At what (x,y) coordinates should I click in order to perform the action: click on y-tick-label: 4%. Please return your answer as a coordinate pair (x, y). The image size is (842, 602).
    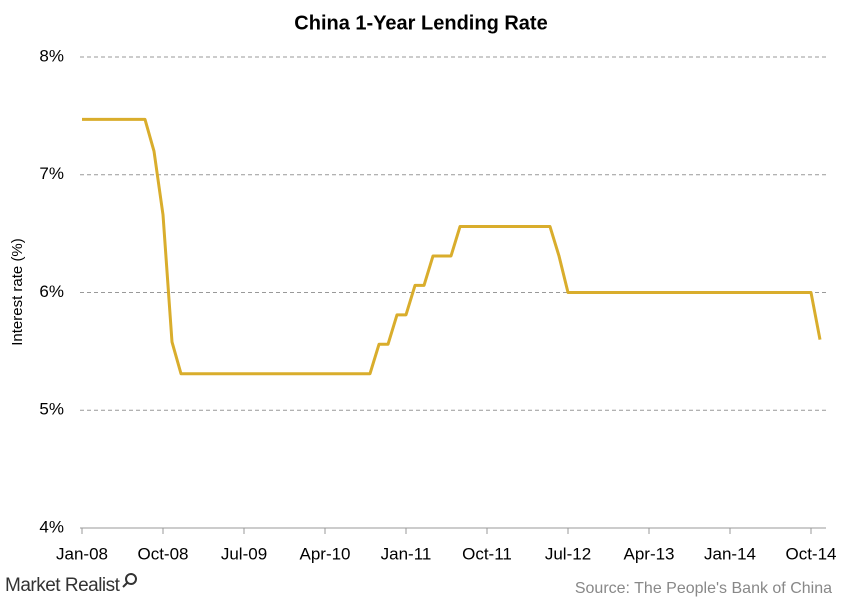
    Looking at the image, I should click on (51, 526).